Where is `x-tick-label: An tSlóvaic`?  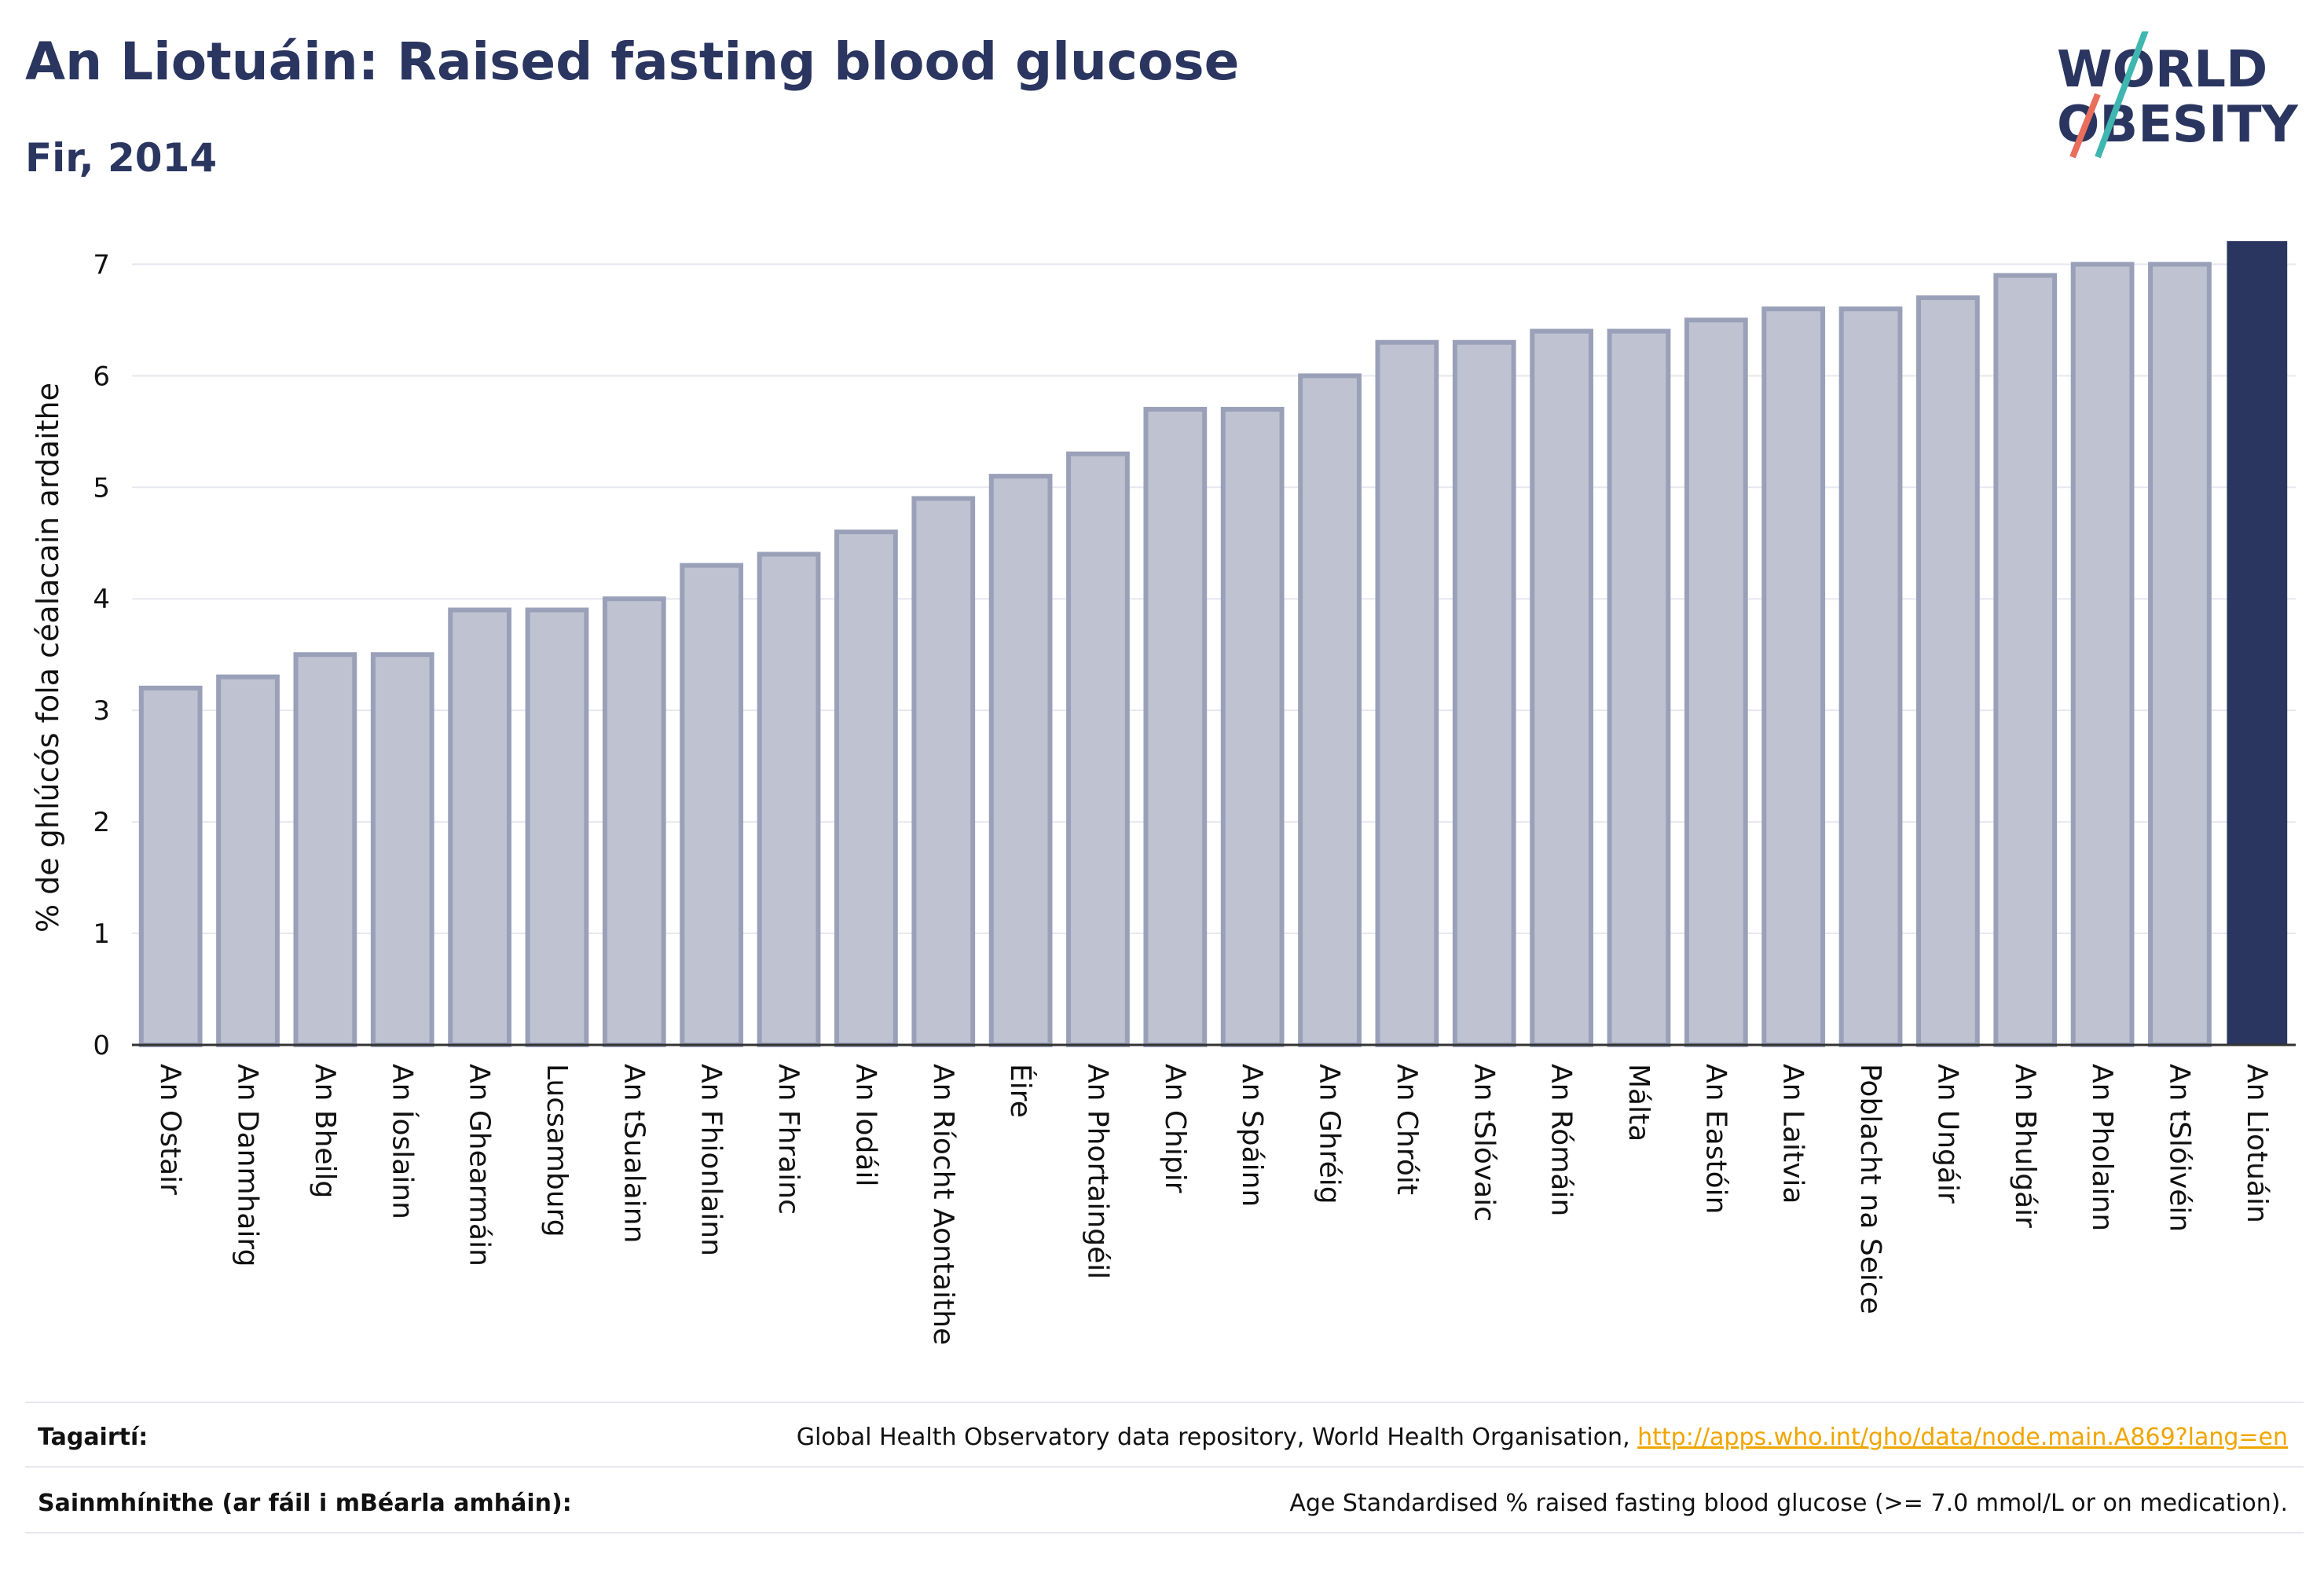 x-tick-label: An tSlóvaic is located at coordinates (1484, 1143).